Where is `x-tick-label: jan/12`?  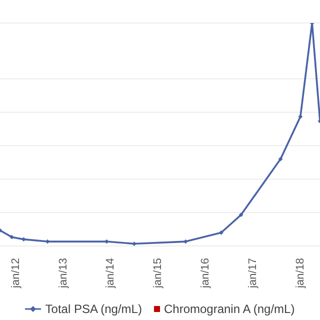
x-tick-label: jan/12 is located at coordinates (16, 273).